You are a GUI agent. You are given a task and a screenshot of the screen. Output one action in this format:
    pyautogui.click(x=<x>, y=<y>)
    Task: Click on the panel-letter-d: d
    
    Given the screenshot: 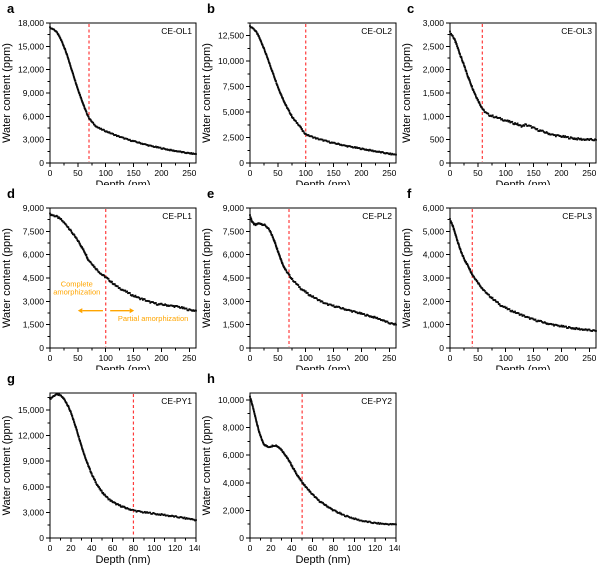 What is the action you would take?
    pyautogui.click(x=11, y=193)
    